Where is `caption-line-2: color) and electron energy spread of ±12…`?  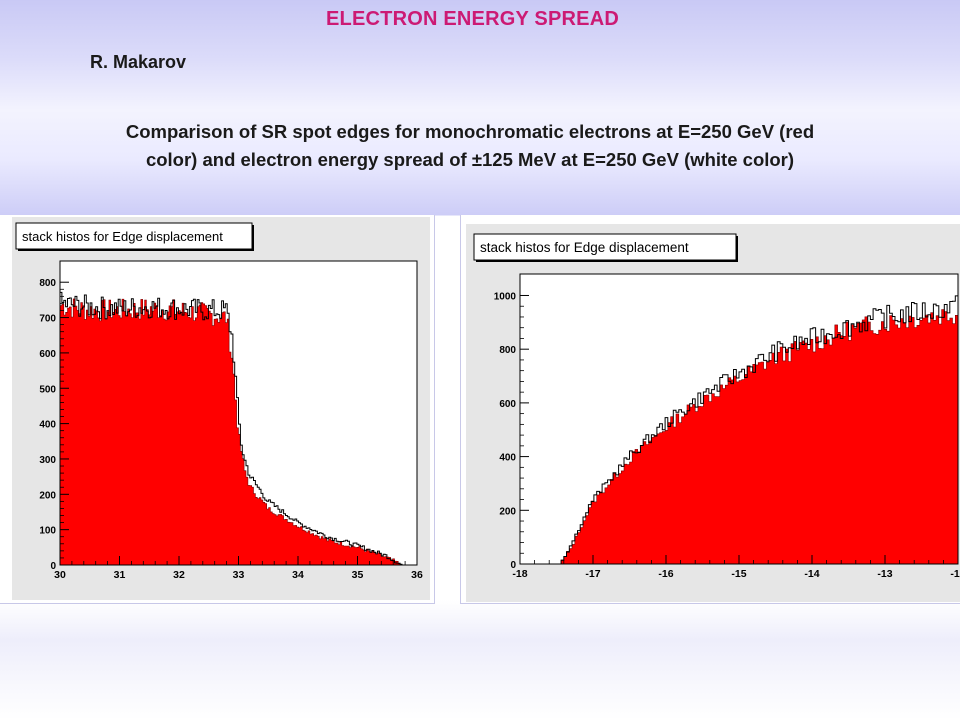 caption-line-2: color) and electron energy spread of ±12… is located at coordinates (470, 159).